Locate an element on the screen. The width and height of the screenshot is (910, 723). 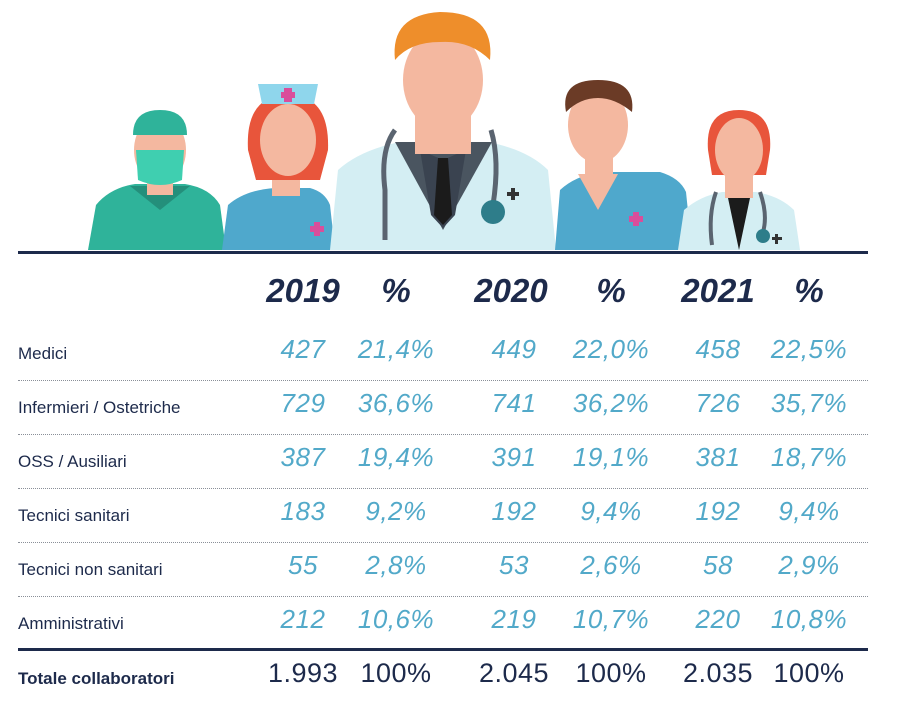
nurse-figure is located at coordinates (278, 167).